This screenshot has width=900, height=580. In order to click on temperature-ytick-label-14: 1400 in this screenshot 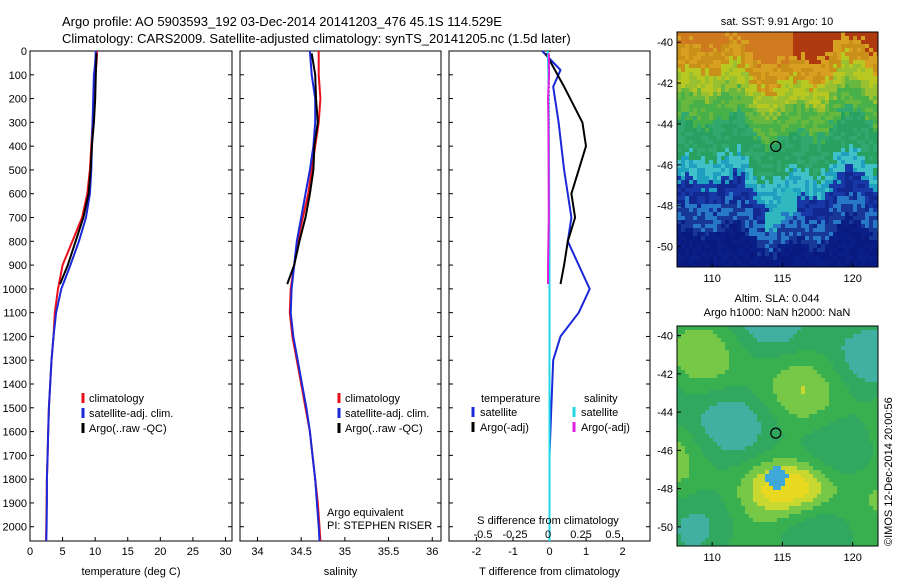, I will do `click(15, 385)`.